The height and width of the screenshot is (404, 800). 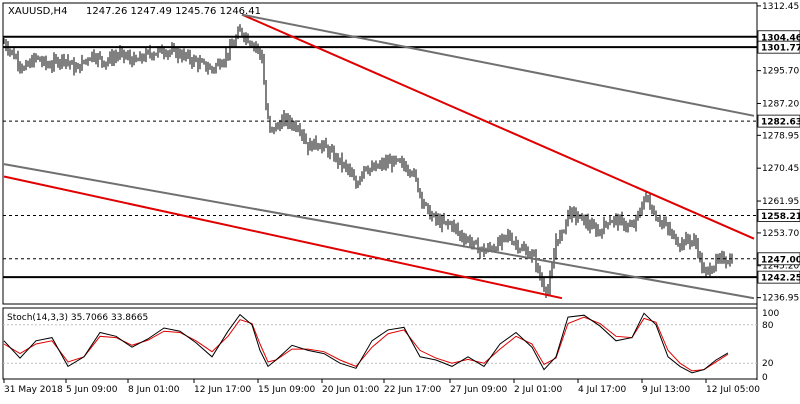 What do you see at coordinates (770, 314) in the screenshot?
I see `stoch-axis-top: 100` at bounding box center [770, 314].